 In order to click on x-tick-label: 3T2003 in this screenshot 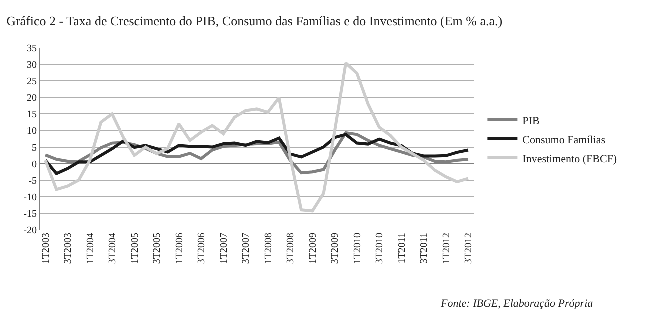, I will do `click(68, 248)`.